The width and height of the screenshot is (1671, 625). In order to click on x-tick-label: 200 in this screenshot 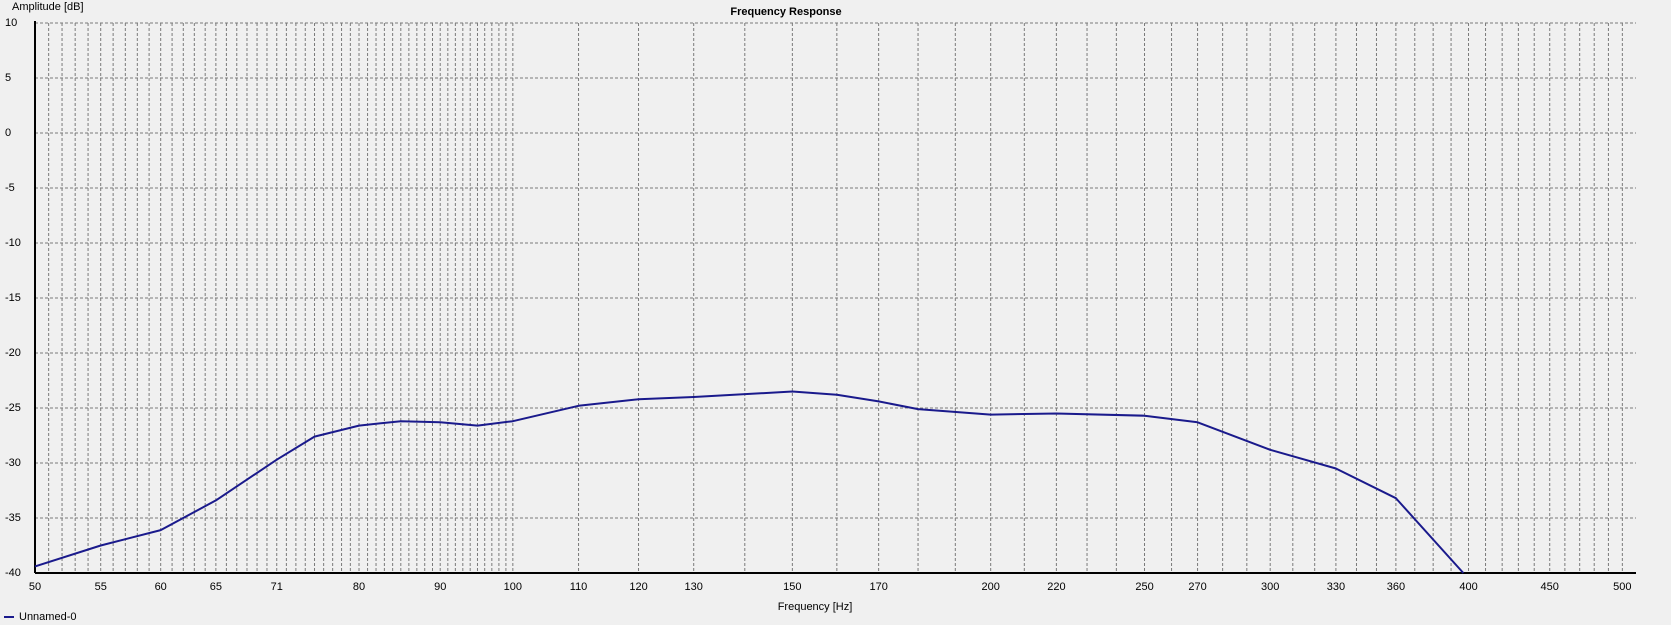, I will do `click(990, 587)`.